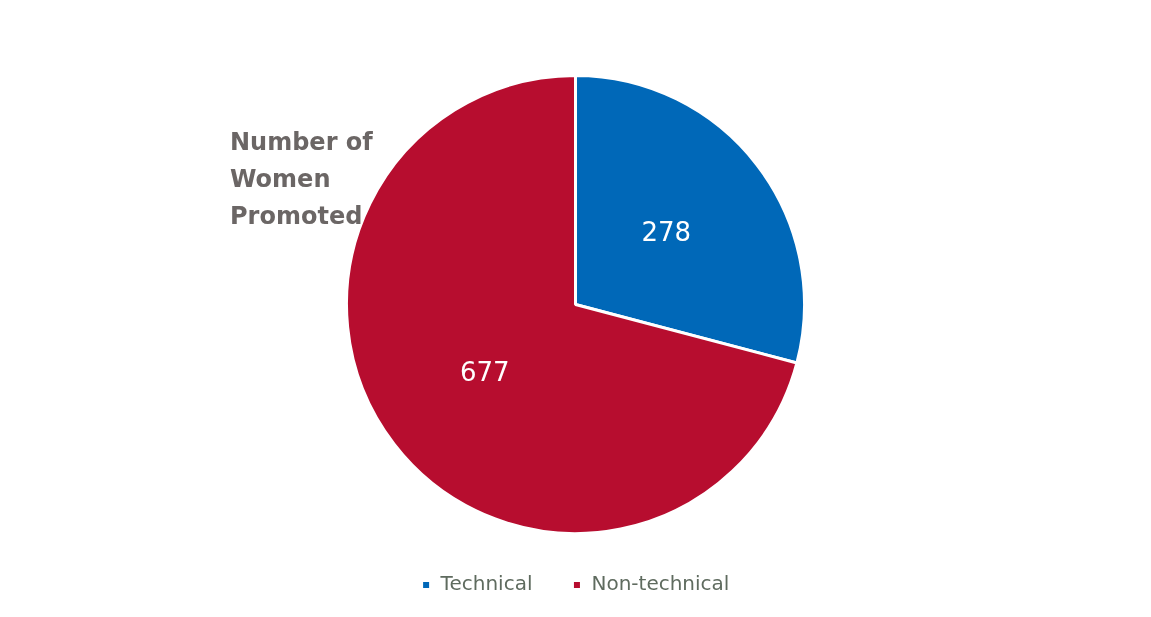 This screenshot has width=1151, height=617. Describe the element at coordinates (660, 583) in the screenshot. I see `legend-label: Non-technical` at that location.